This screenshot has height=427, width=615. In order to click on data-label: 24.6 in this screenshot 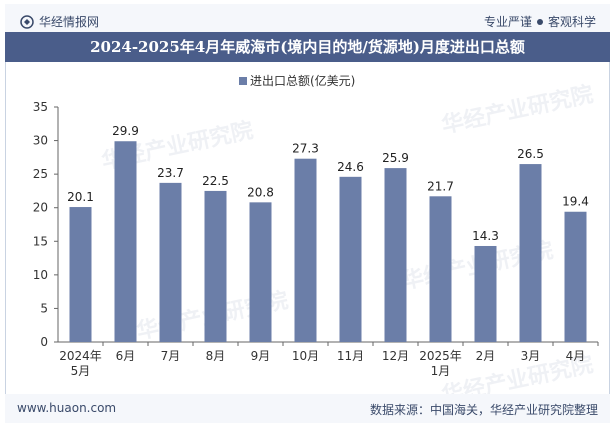, I will do `click(350, 167)`.